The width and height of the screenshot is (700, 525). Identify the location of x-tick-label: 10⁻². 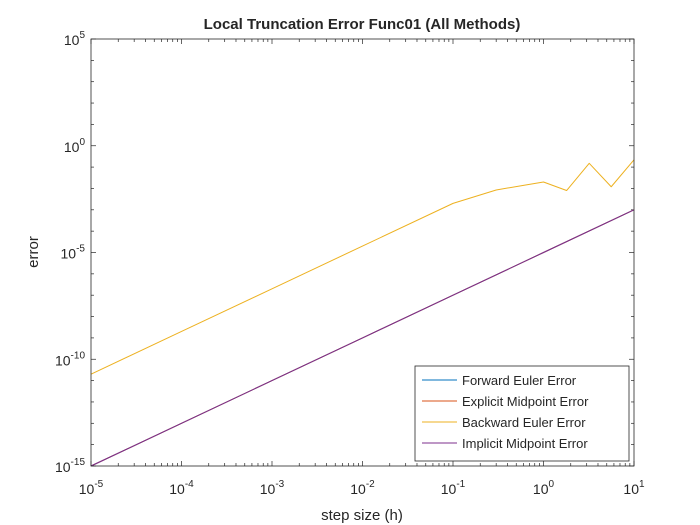
(362, 488).